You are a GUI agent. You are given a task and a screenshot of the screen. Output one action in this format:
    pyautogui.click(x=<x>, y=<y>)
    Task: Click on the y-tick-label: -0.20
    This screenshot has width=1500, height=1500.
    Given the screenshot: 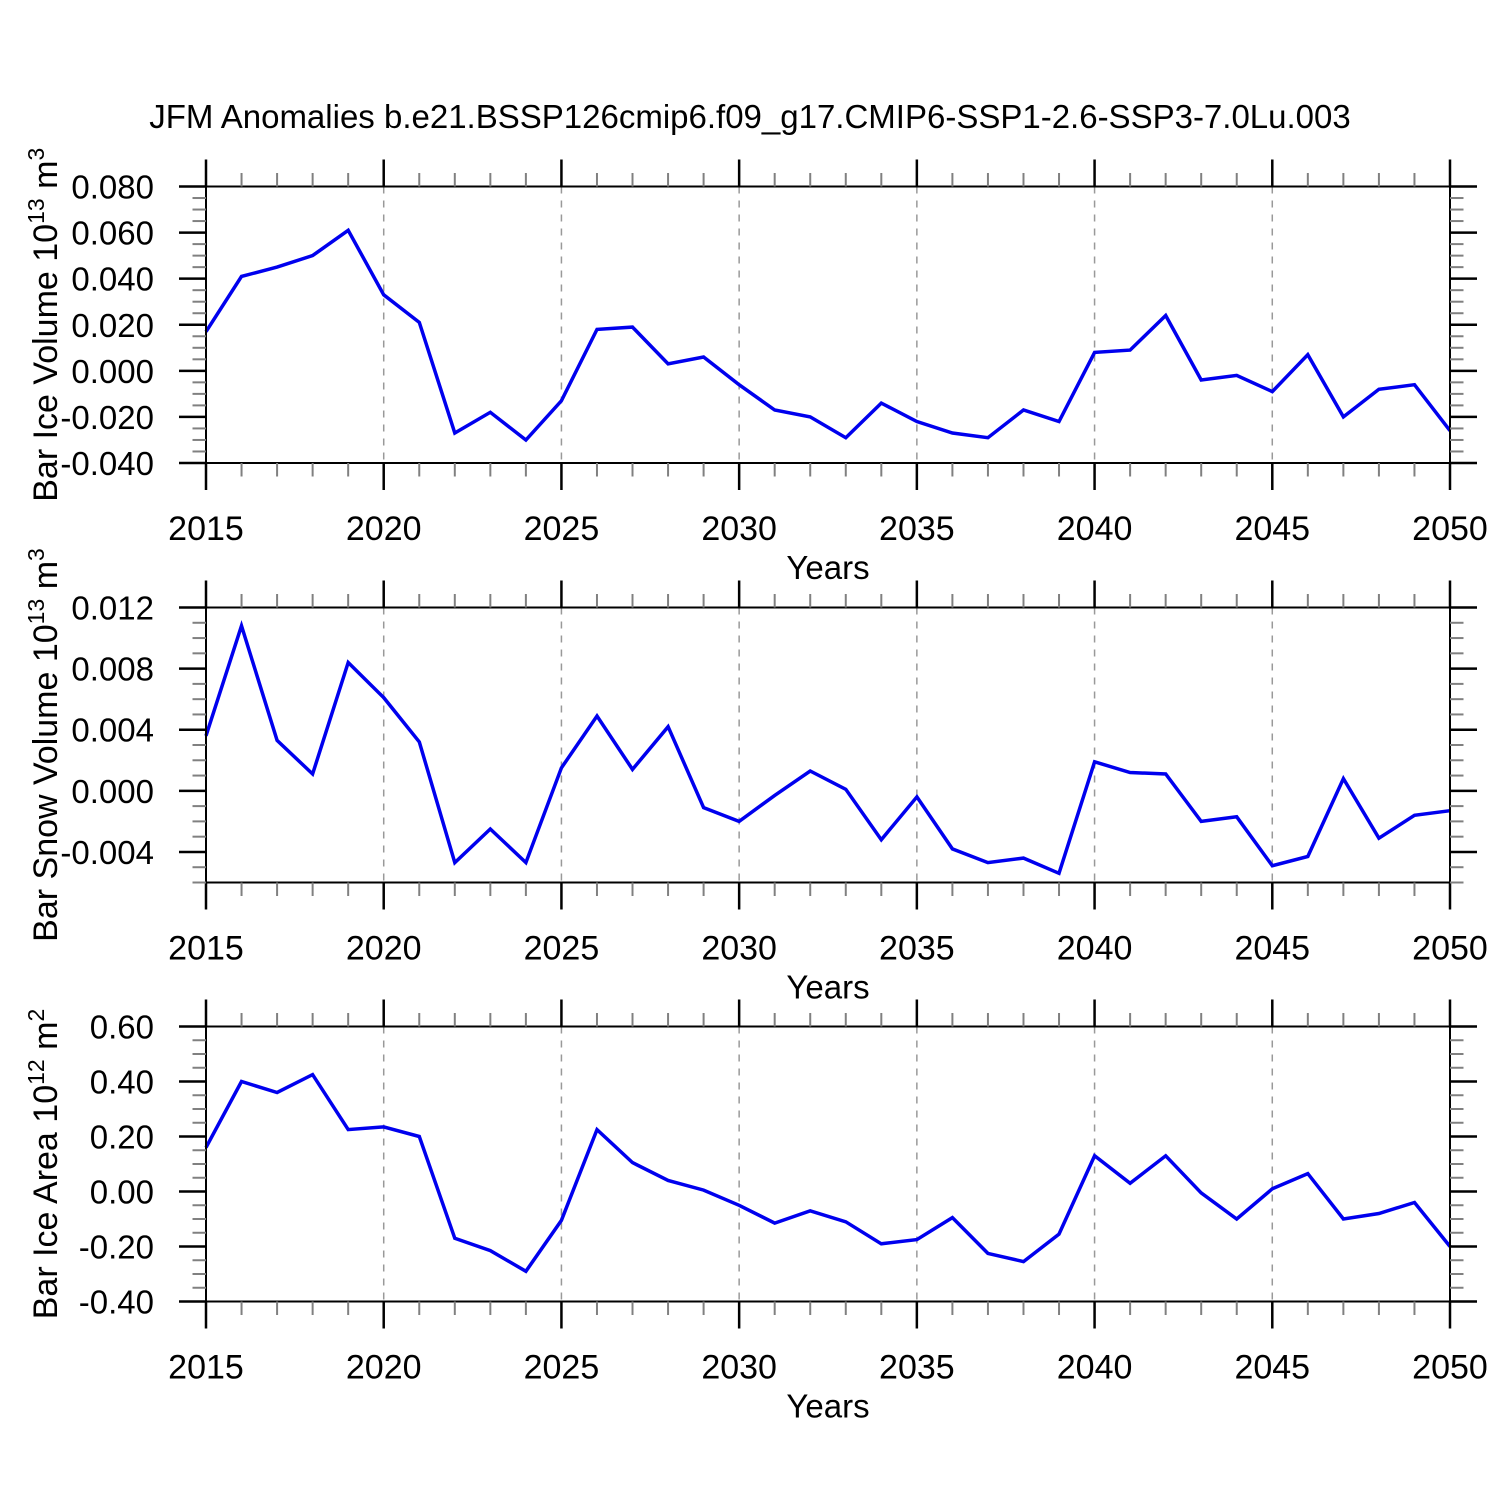 What is the action you would take?
    pyautogui.click(x=116, y=1247)
    